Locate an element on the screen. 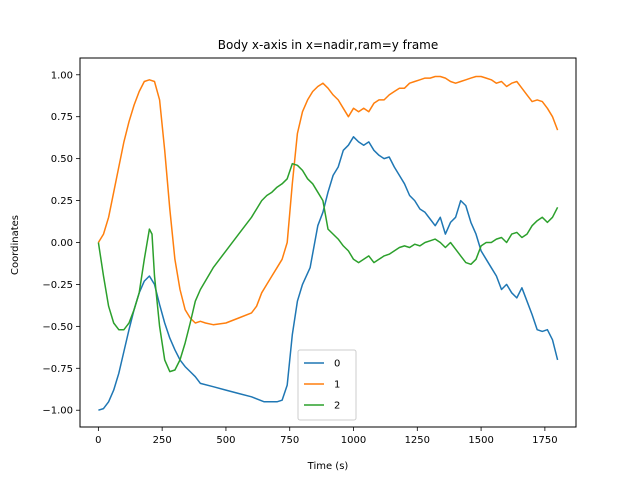 This screenshot has height=480, width=640. y-tick-label: 0.00 is located at coordinates (62, 243).